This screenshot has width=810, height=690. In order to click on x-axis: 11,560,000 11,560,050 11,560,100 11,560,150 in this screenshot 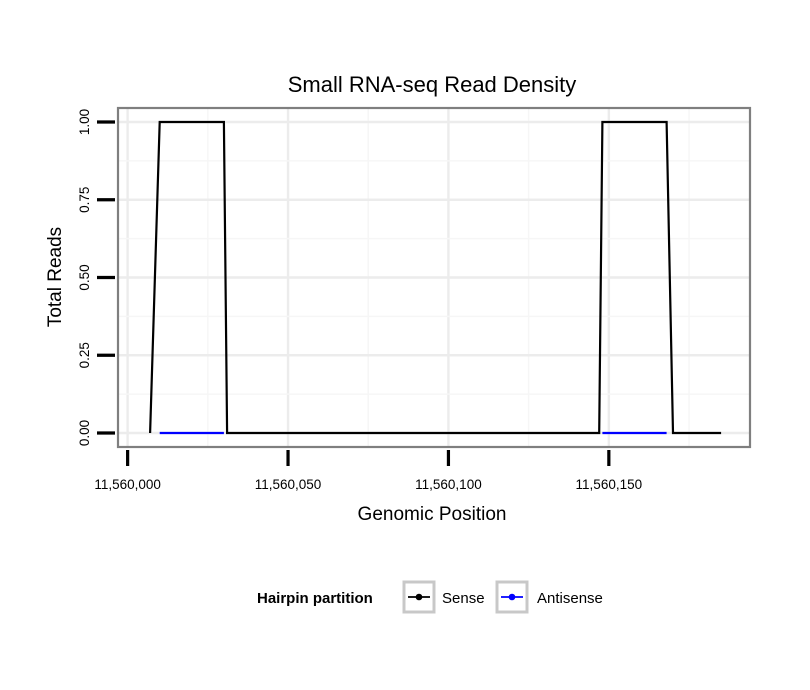, I will do `click(368, 471)`.